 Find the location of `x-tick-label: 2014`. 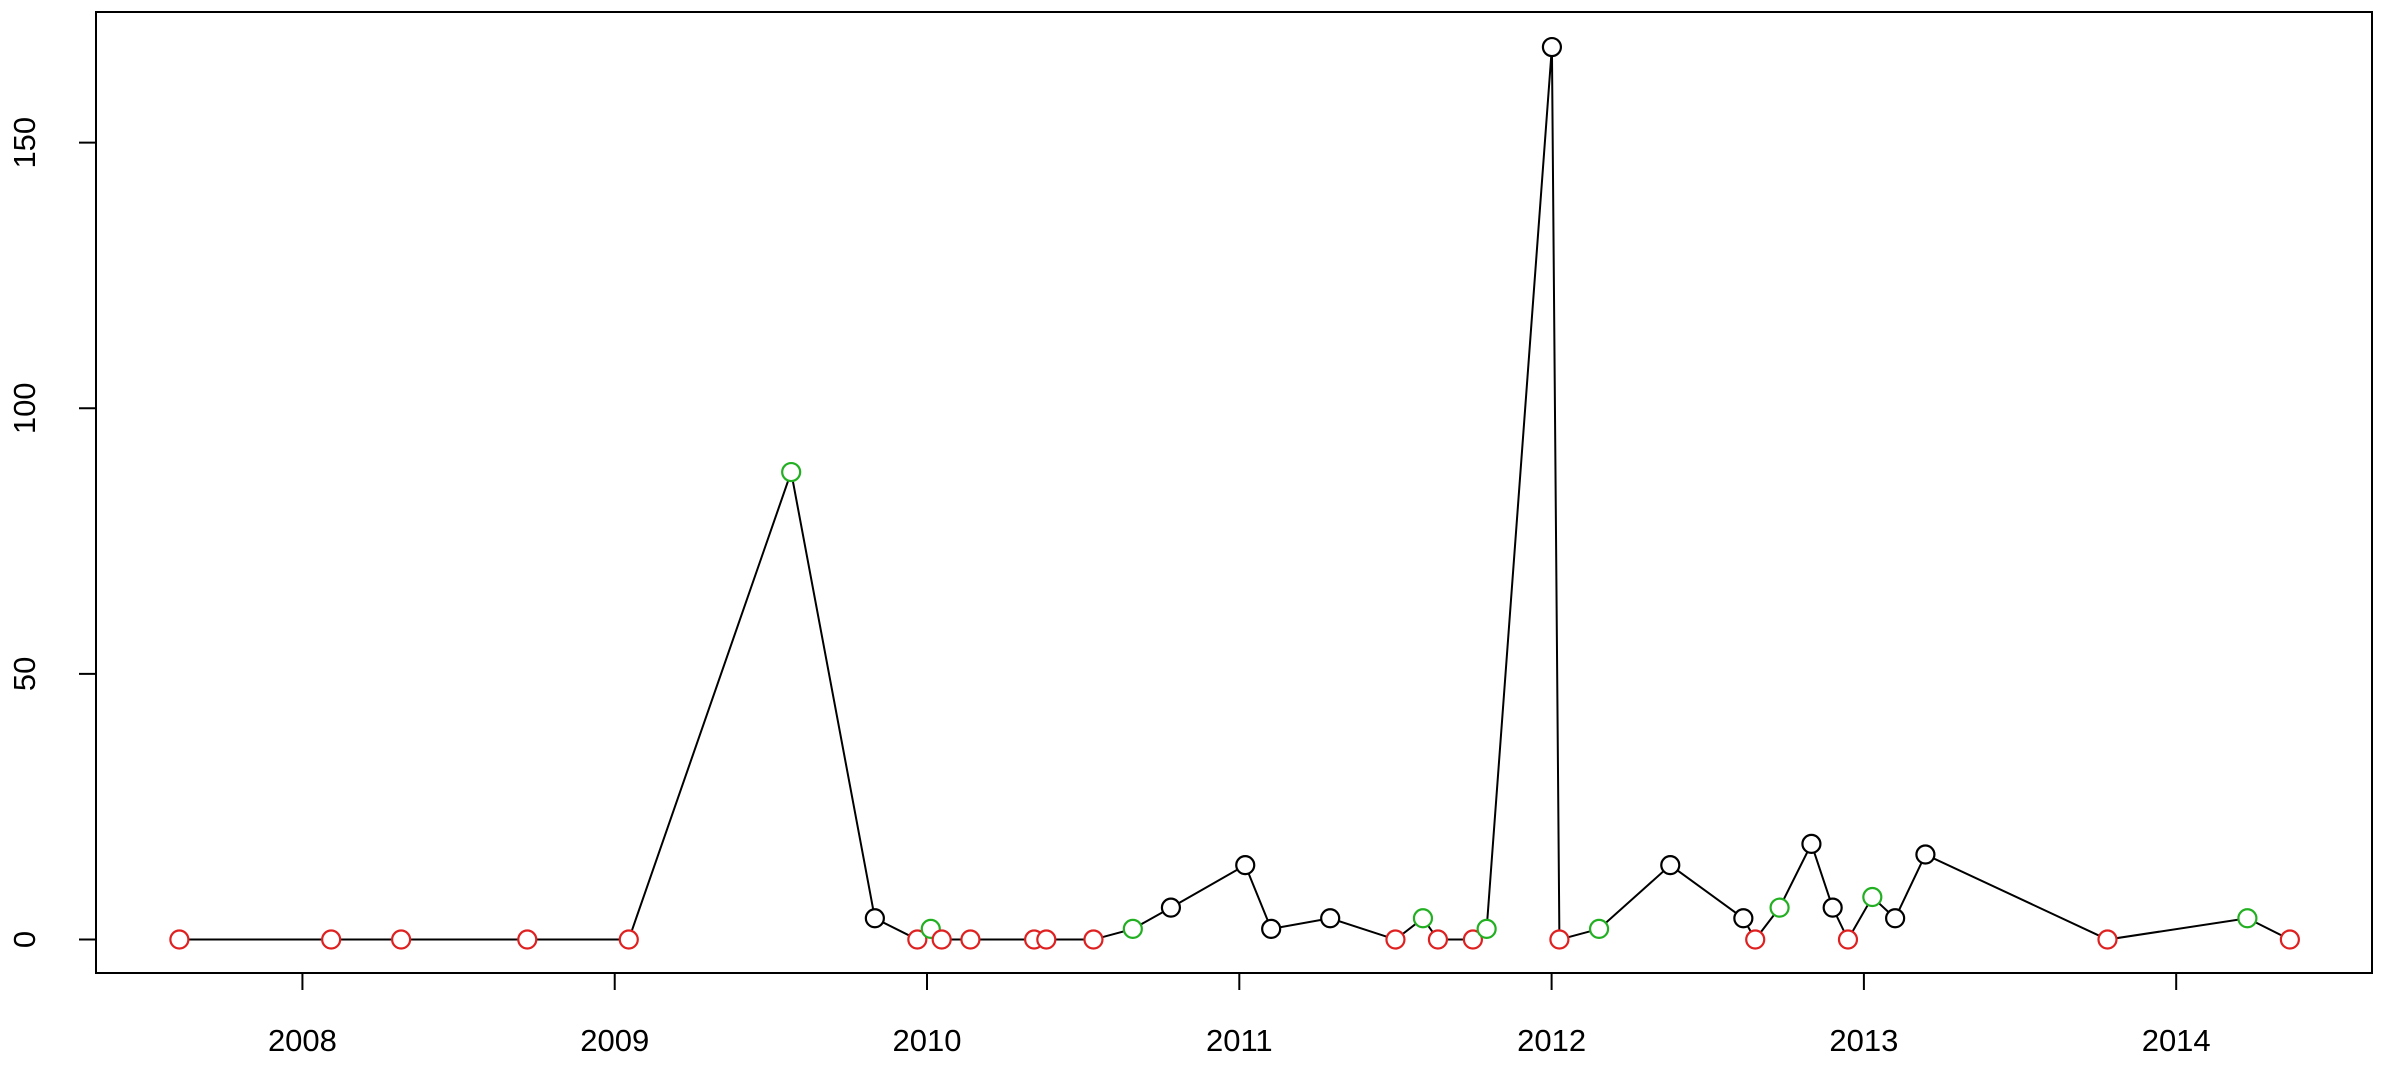

x-tick-label: 2014 is located at coordinates (2176, 1040).